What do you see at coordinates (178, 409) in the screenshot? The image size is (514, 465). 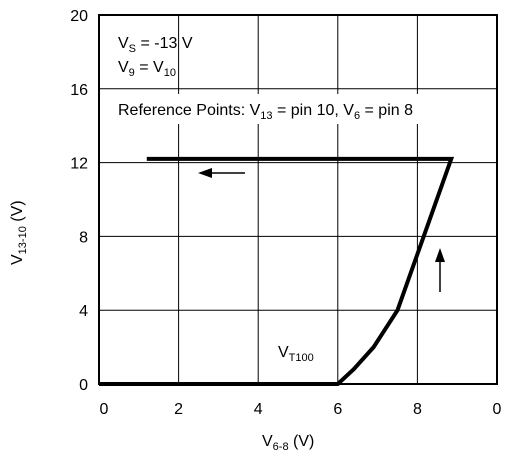 I see `x-tick-label: 2` at bounding box center [178, 409].